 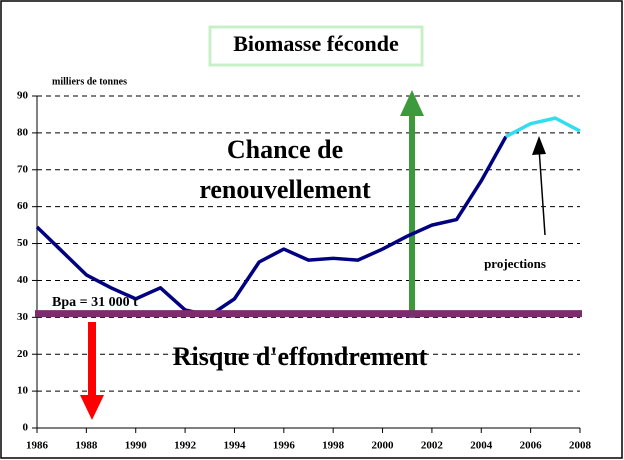 What do you see at coordinates (539, 145) in the screenshot?
I see `projection-arrow-head` at bounding box center [539, 145].